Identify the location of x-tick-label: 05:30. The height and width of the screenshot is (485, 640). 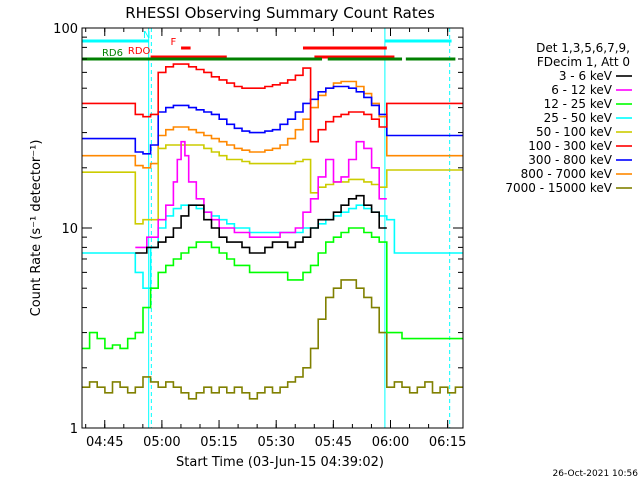
(275, 442).